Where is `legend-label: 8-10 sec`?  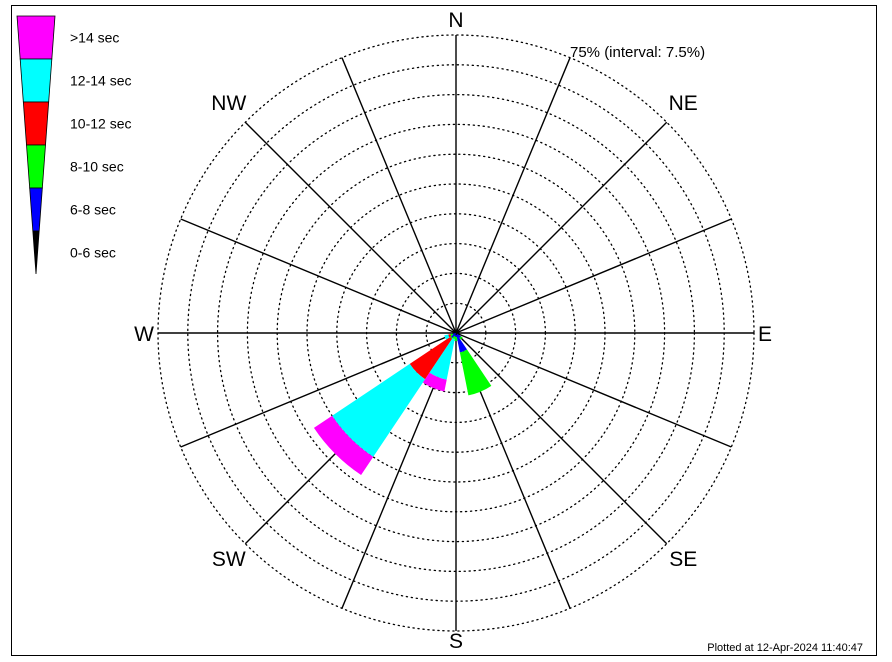
legend-label: 8-10 sec is located at coordinates (97, 167).